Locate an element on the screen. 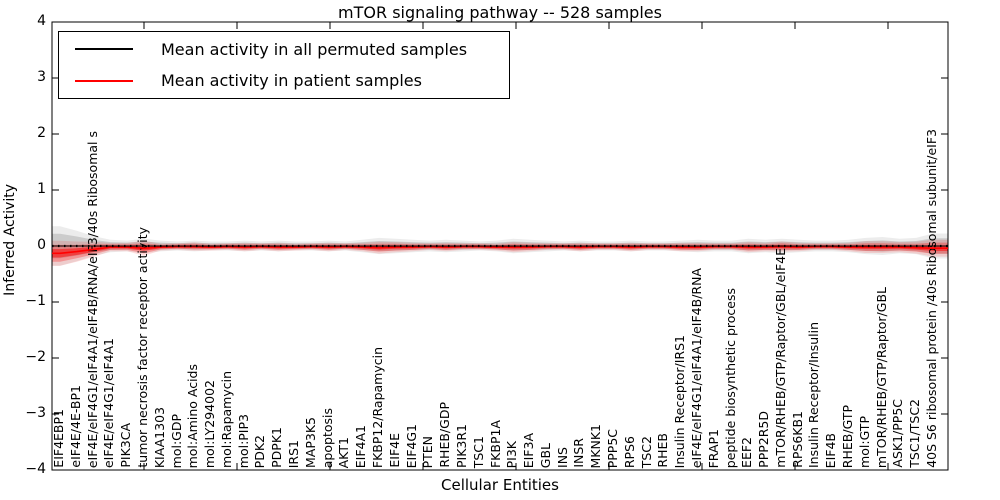 This screenshot has height=500, width=1000. x-category-label: Insulin Receptor/Insulin is located at coordinates (814, 394).